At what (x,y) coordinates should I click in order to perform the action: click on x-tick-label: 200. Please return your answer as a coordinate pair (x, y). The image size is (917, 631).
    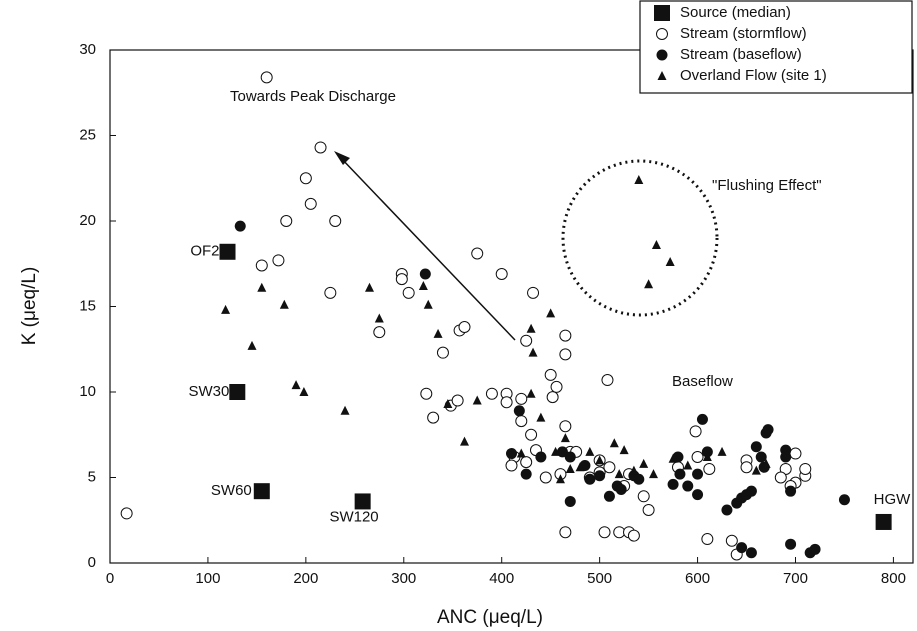
    Looking at the image, I should click on (305, 578).